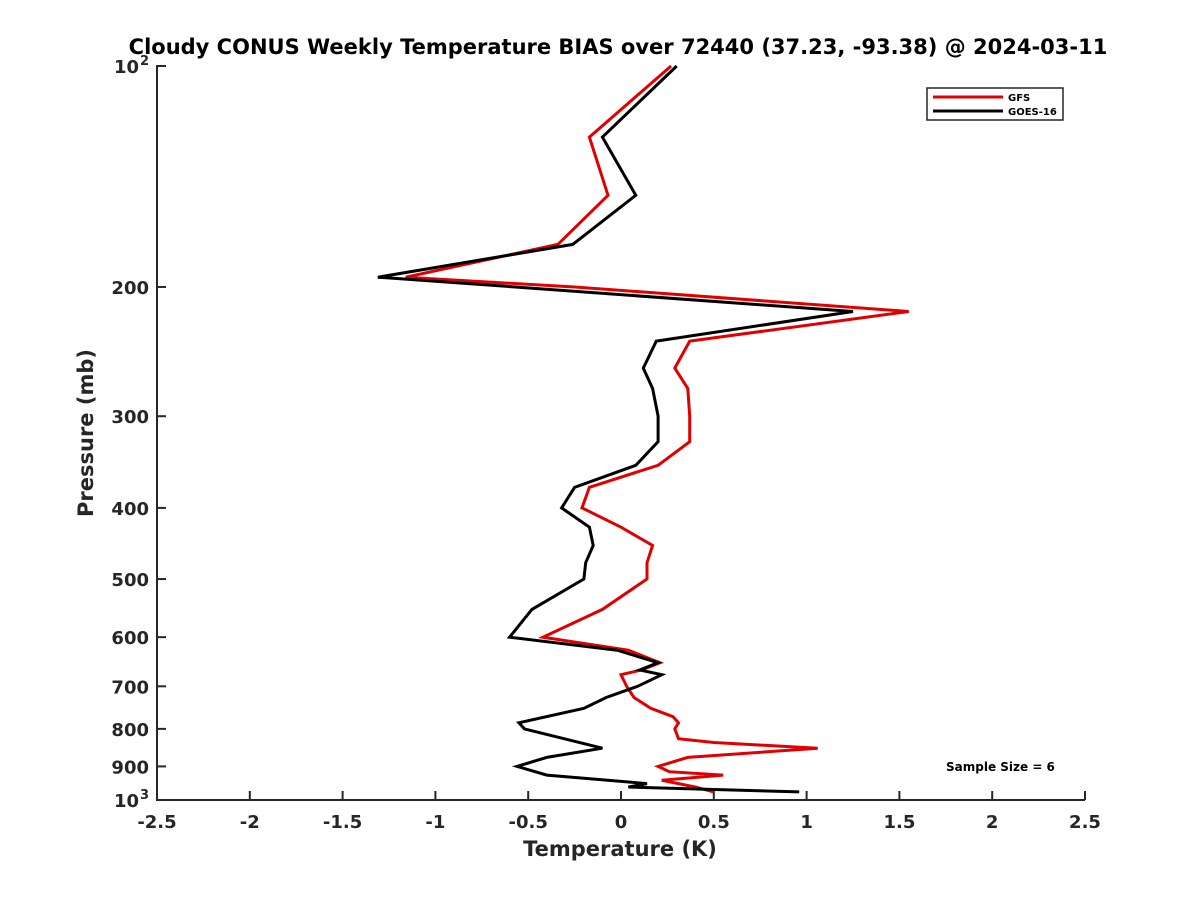 The image size is (1200, 900). I want to click on y-tick-exponent: 3, so click(144, 795).